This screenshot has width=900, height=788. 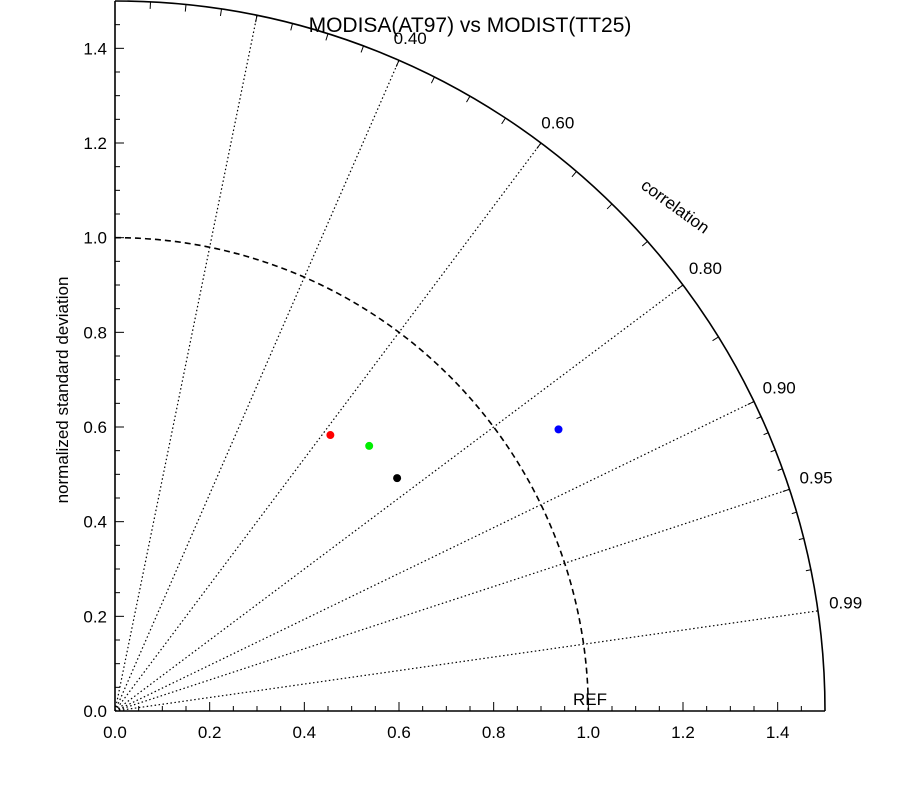 What do you see at coordinates (683, 732) in the screenshot?
I see `x-tick-label: 1.2` at bounding box center [683, 732].